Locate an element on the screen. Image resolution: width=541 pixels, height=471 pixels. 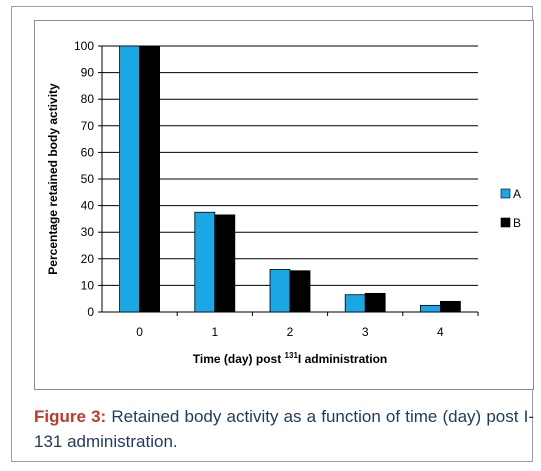
y-tick-label: 100 is located at coordinates (84, 46).